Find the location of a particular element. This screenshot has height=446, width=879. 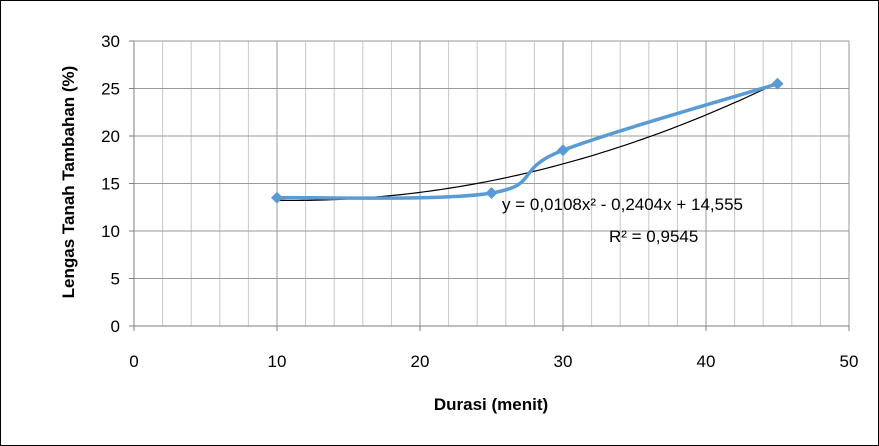

y-tick-label: 30 is located at coordinates (110, 41).